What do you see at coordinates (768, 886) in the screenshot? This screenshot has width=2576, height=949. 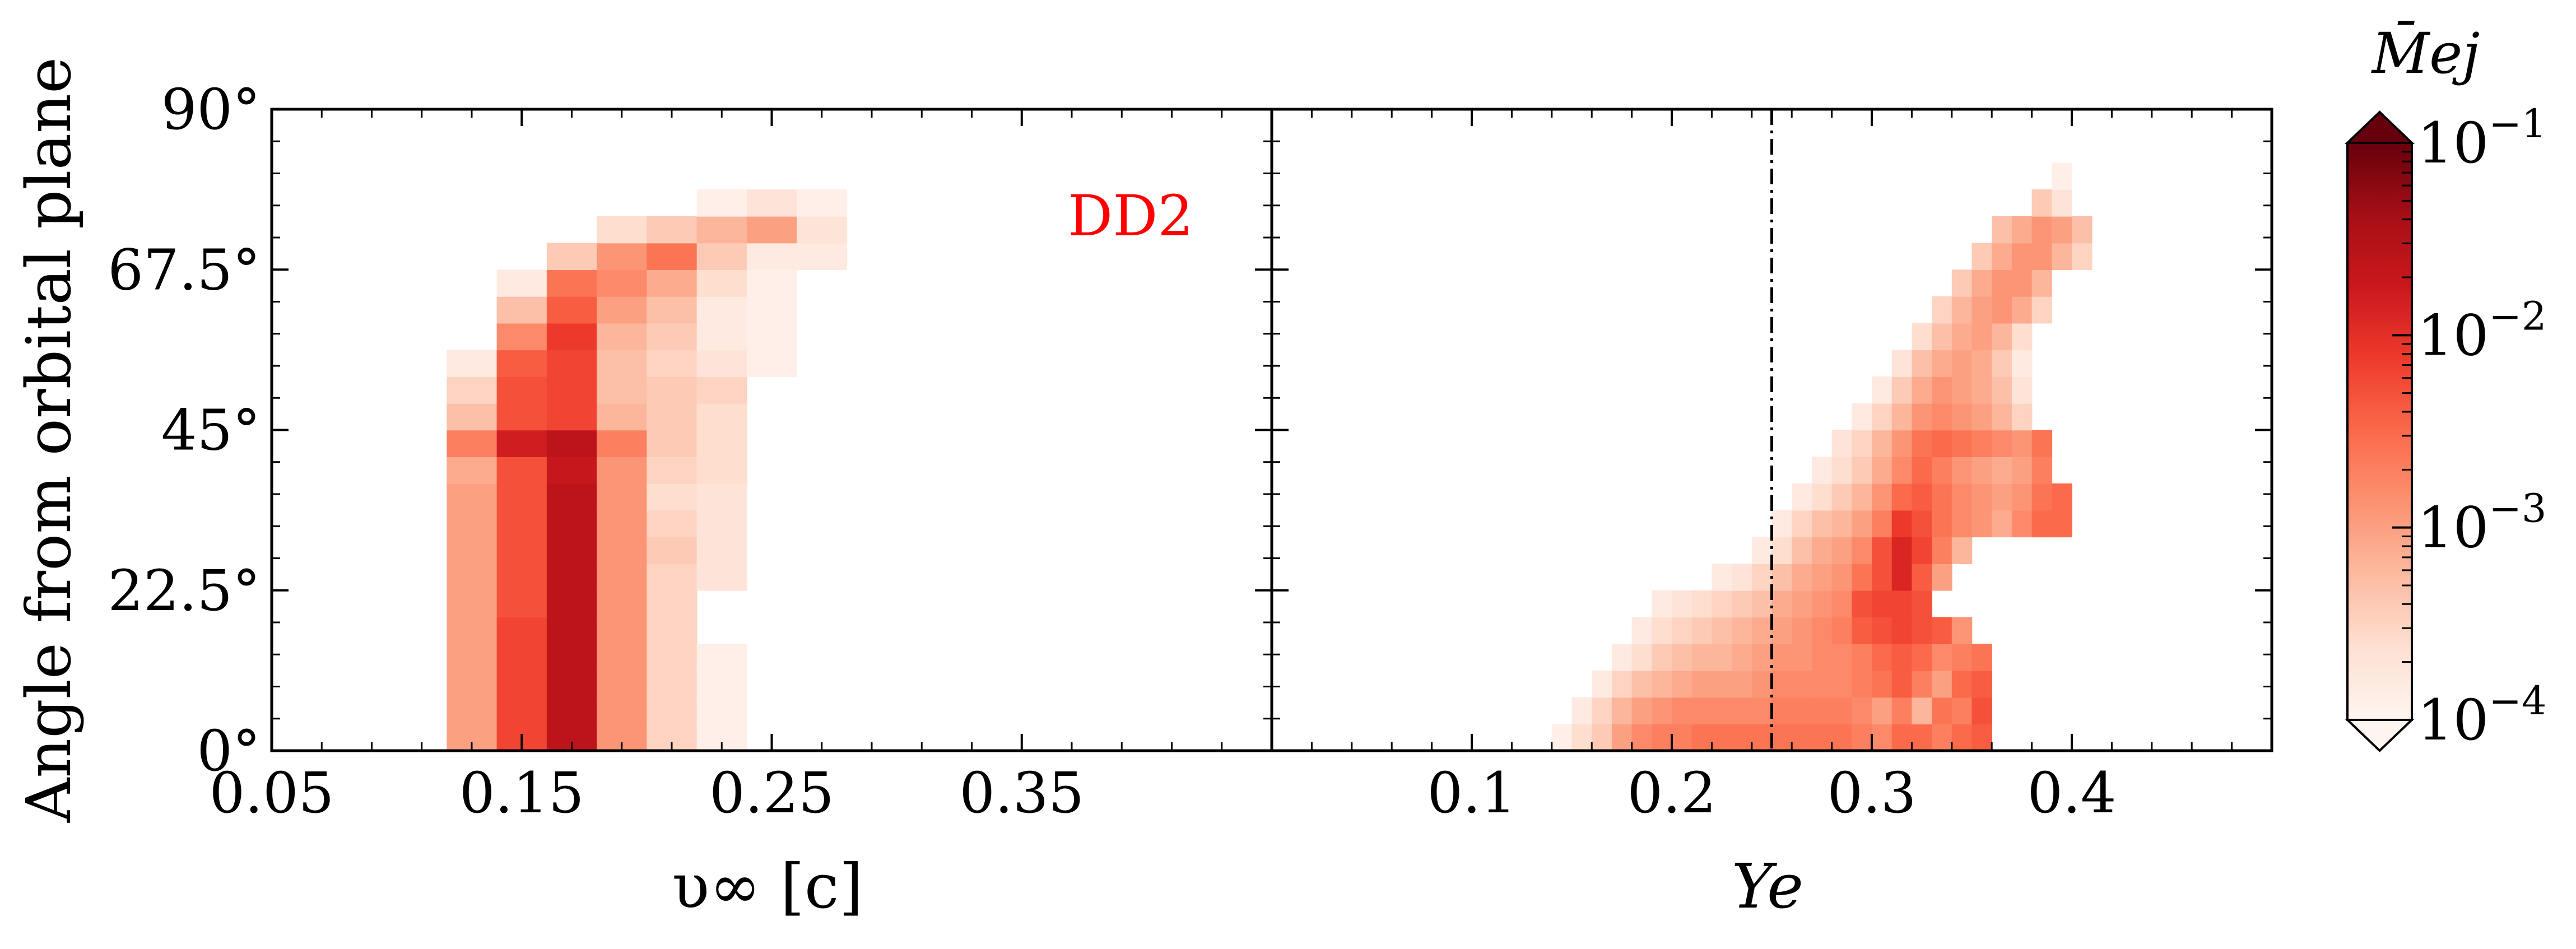 I see `left-xlabel: υ∞ [c]` at bounding box center [768, 886].